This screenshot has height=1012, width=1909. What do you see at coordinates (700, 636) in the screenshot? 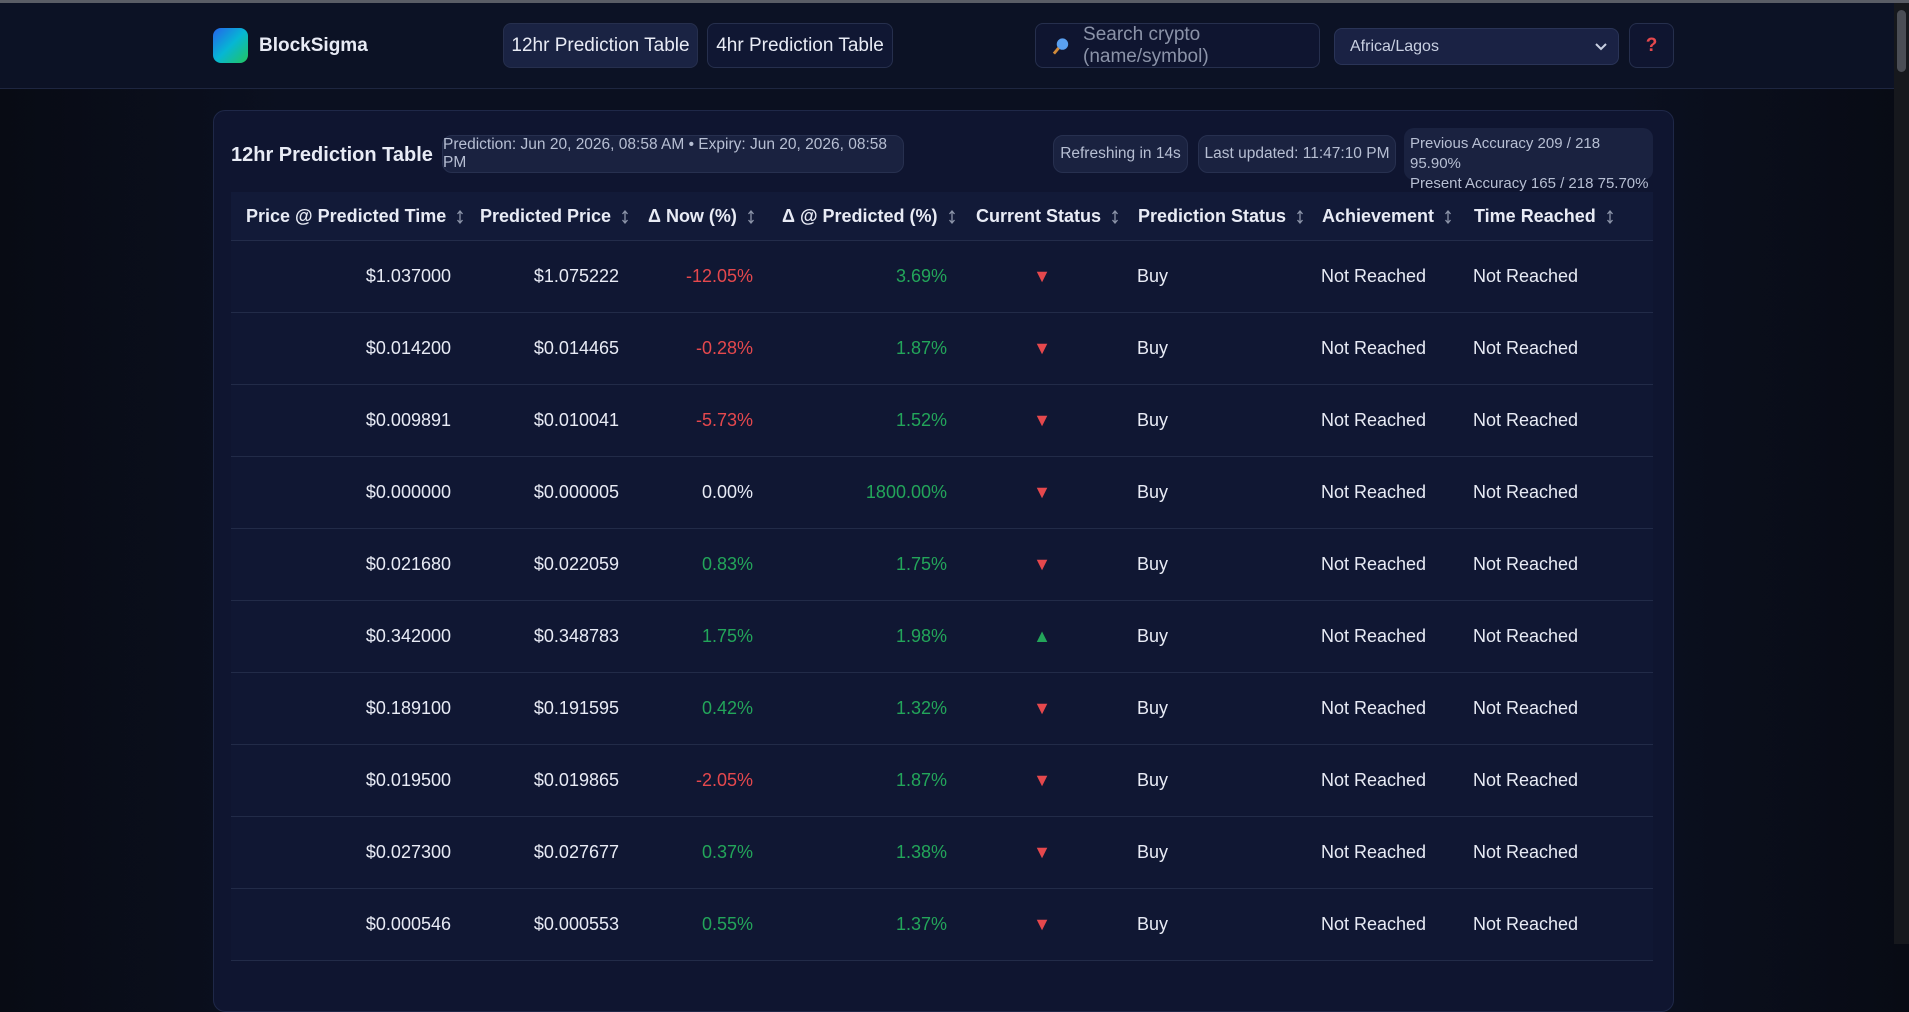
I see `table-cell: 1.75%` at bounding box center [700, 636].